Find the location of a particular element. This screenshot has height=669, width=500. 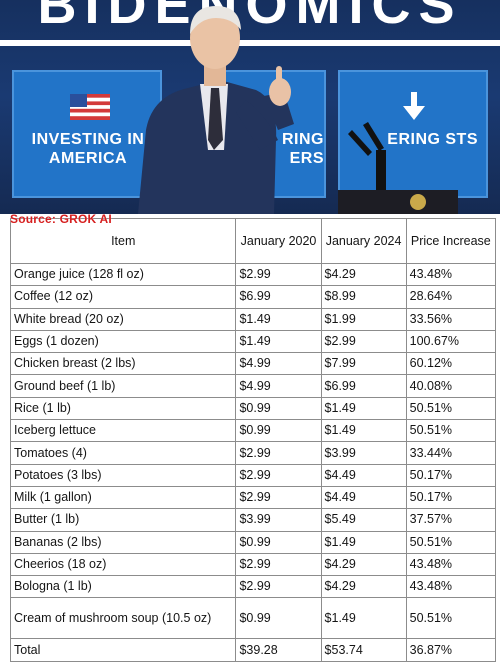

item-cell: Ground beef (1 lb) is located at coordinates (123, 386).